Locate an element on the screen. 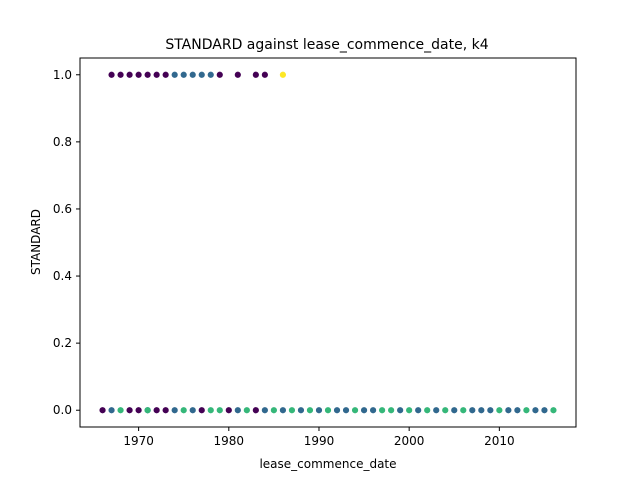 This screenshot has width=640, height=485. x-tick-label: 2010 is located at coordinates (499, 441).